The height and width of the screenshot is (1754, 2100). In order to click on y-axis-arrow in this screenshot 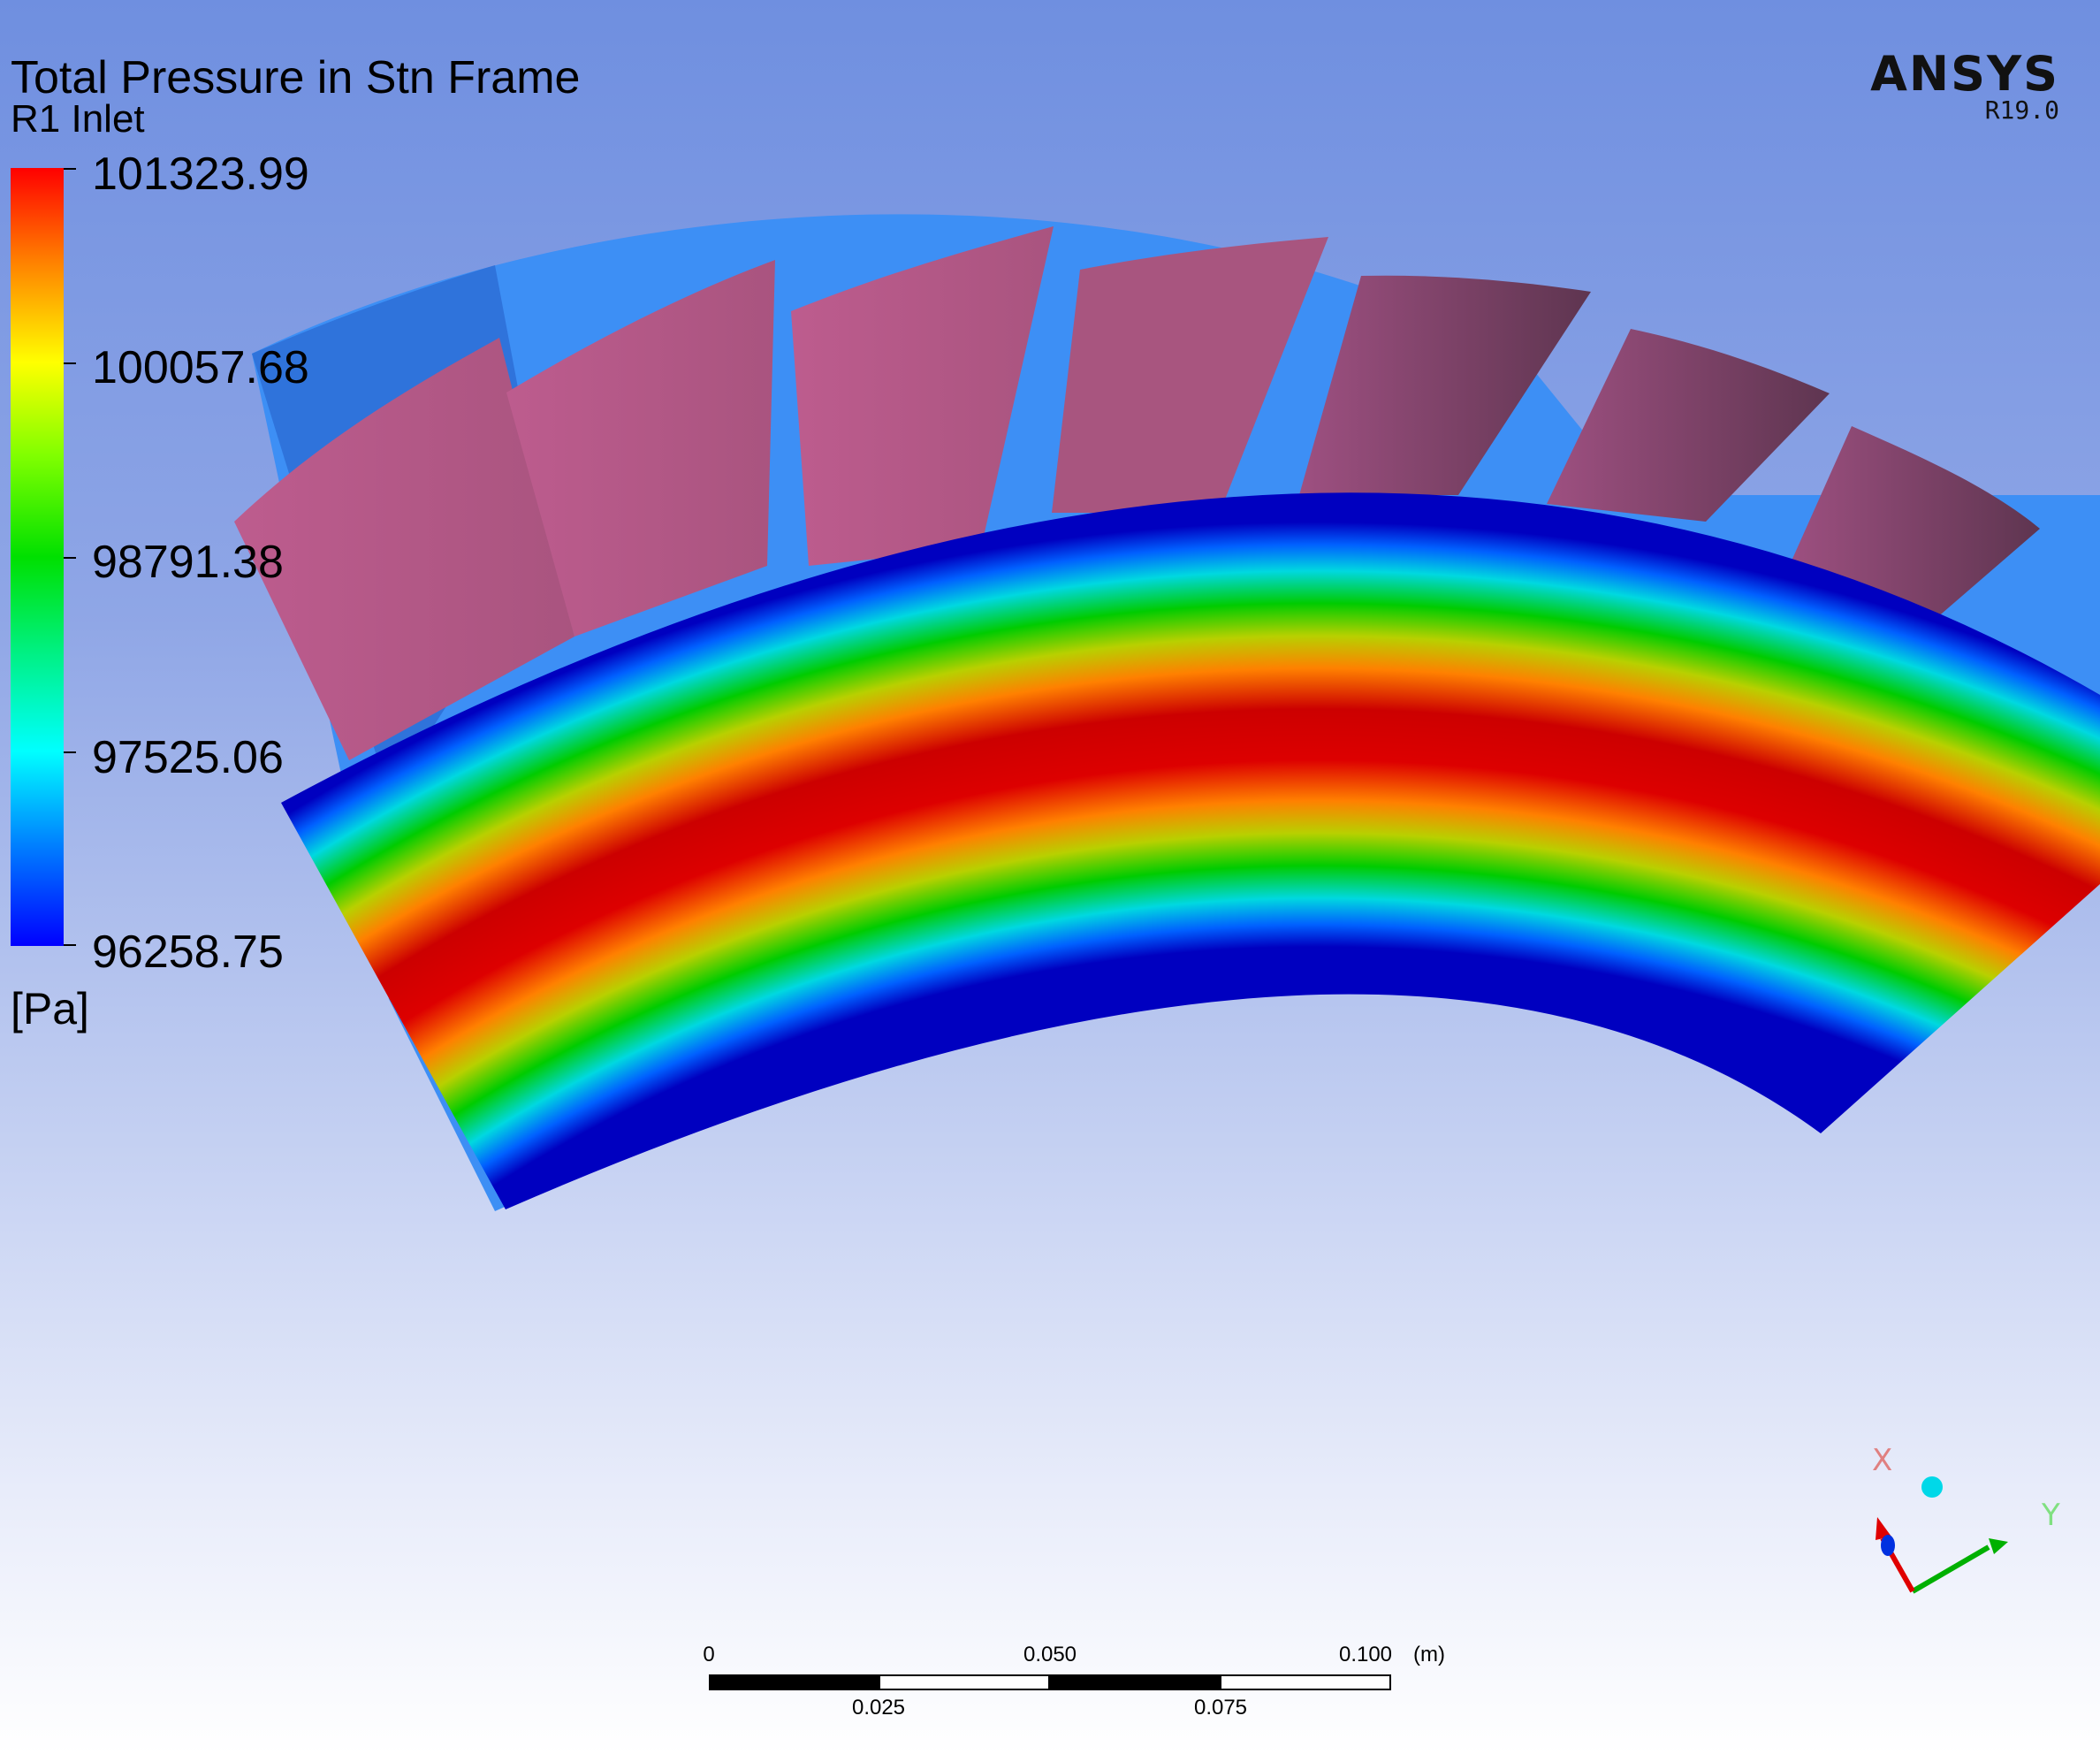, I will do `click(1951, 1569)`.